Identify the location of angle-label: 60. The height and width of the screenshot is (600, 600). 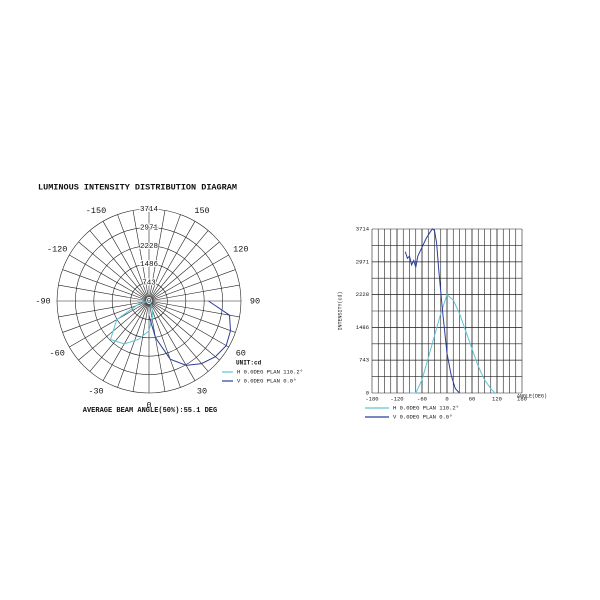
(241, 353).